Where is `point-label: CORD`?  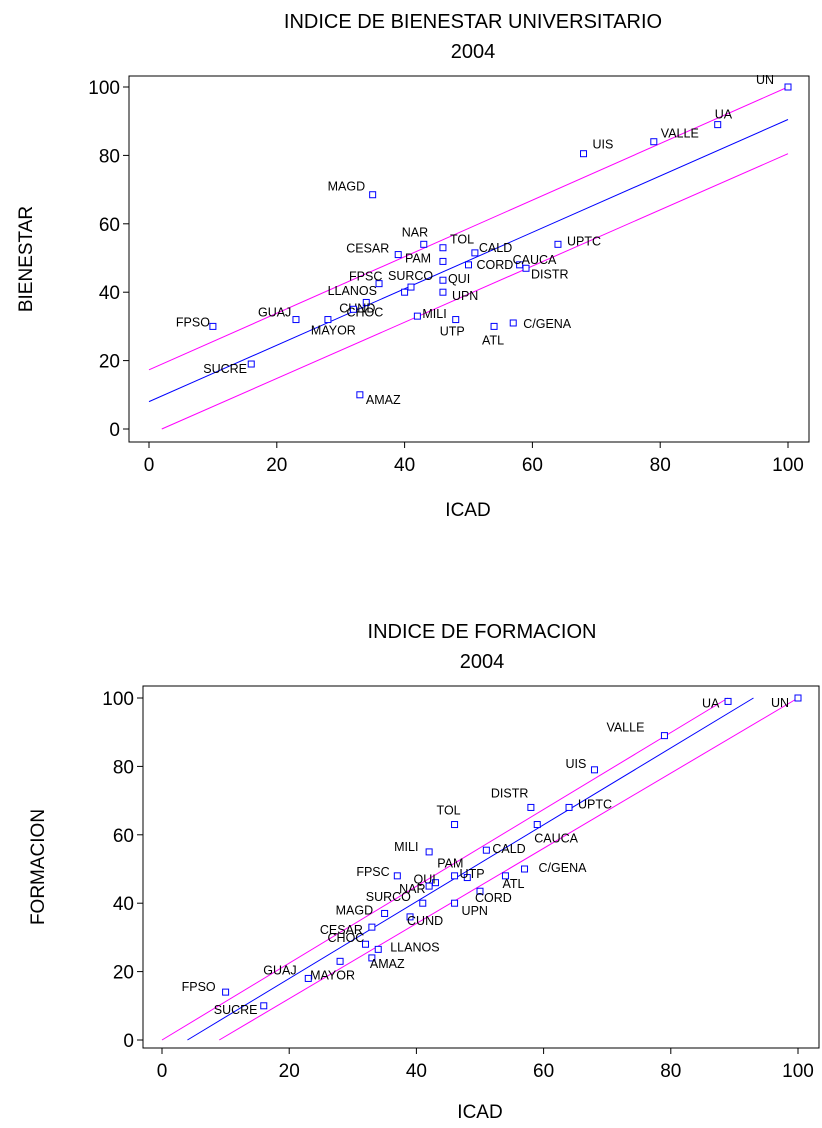 point-label: CORD is located at coordinates (493, 898).